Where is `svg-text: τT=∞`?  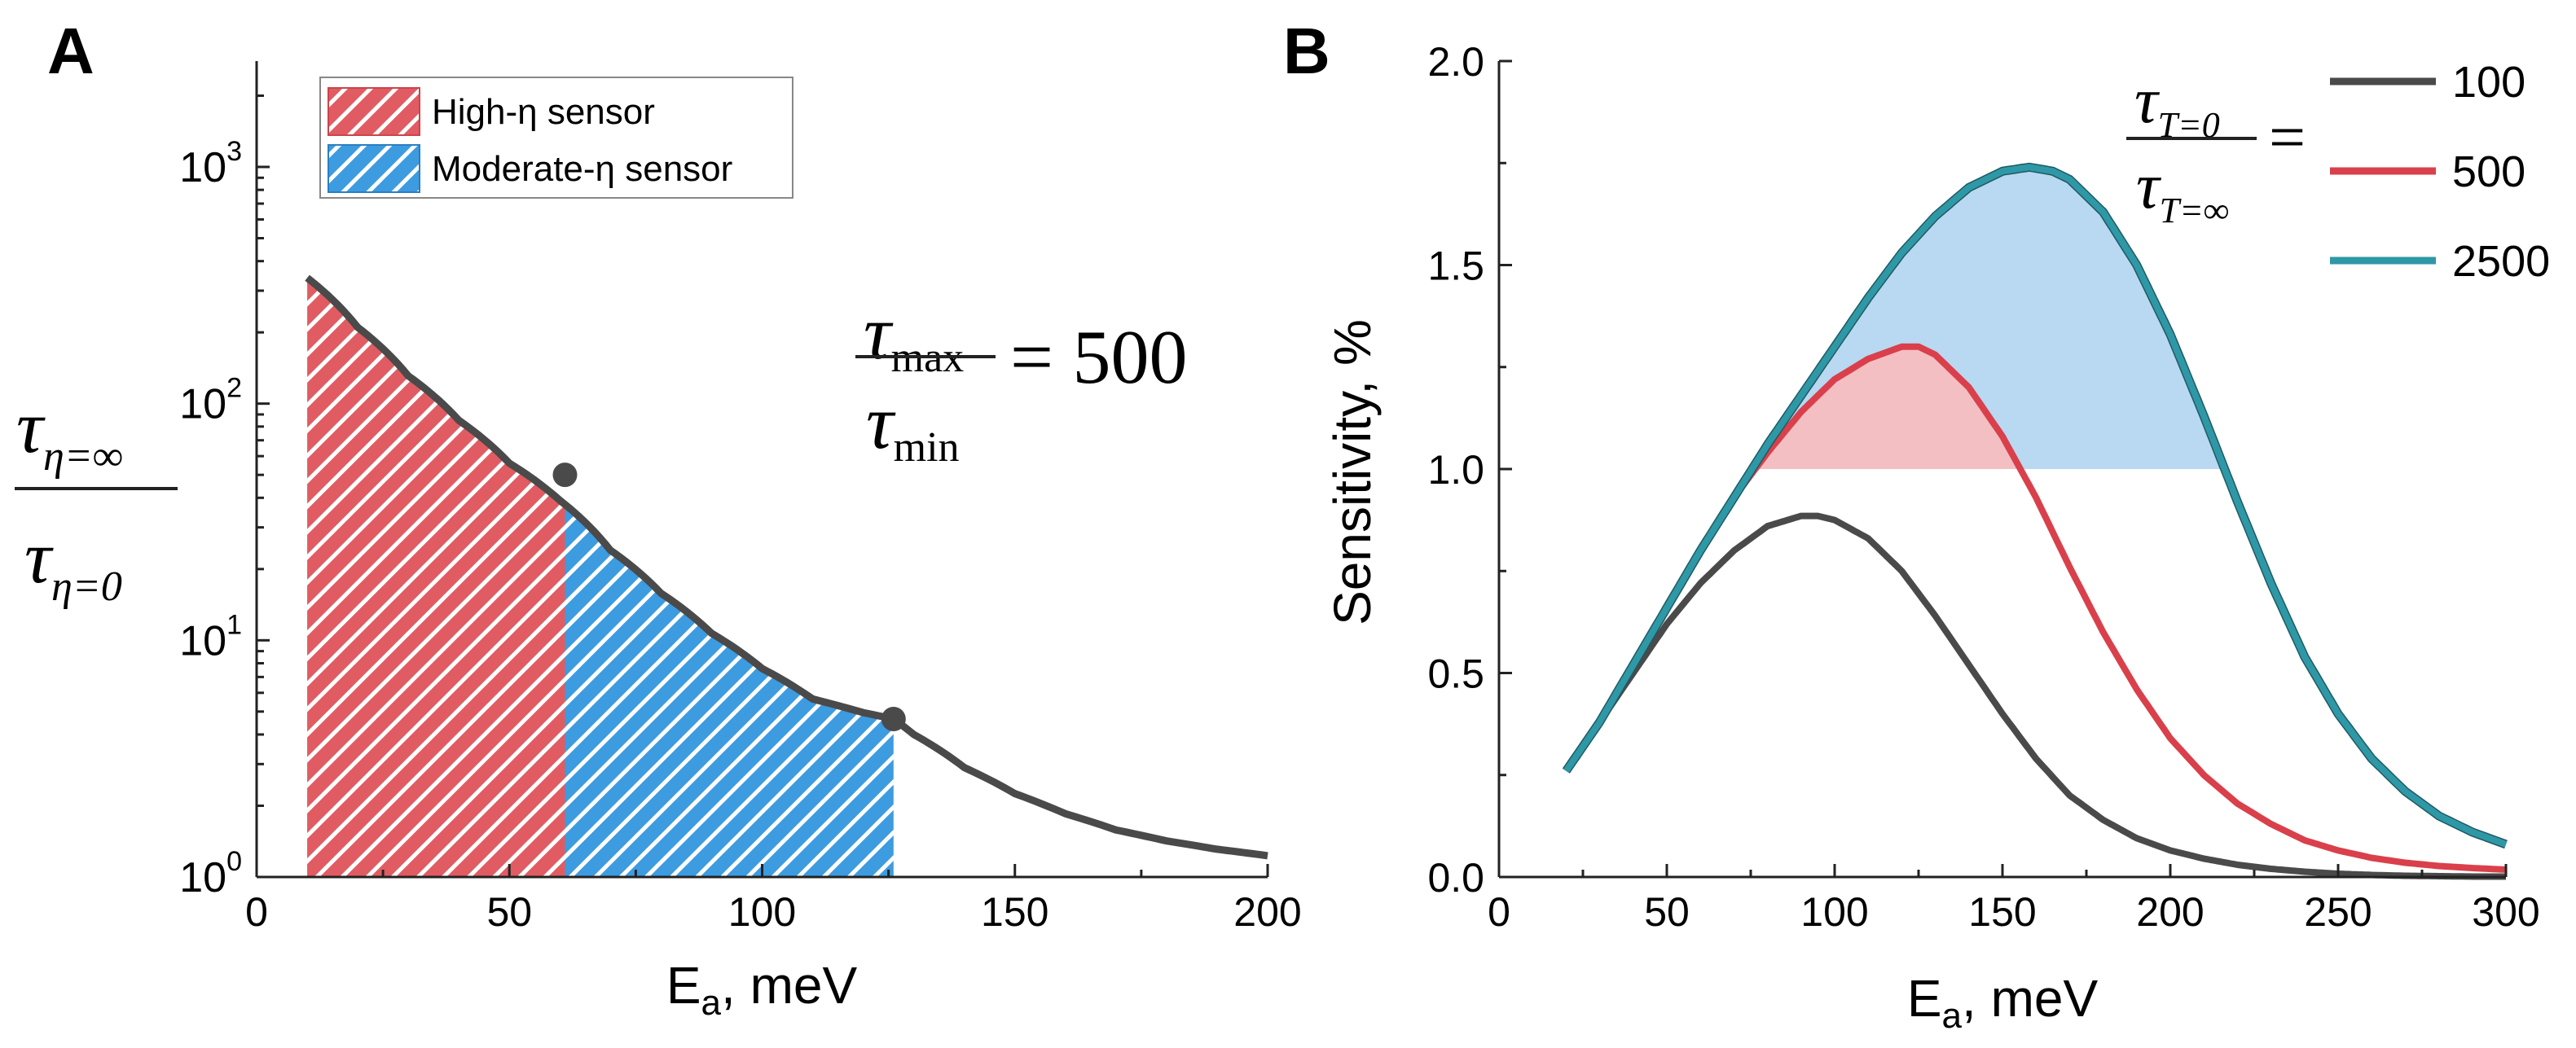
svg-text: τT=∞ is located at coordinates (2182, 190).